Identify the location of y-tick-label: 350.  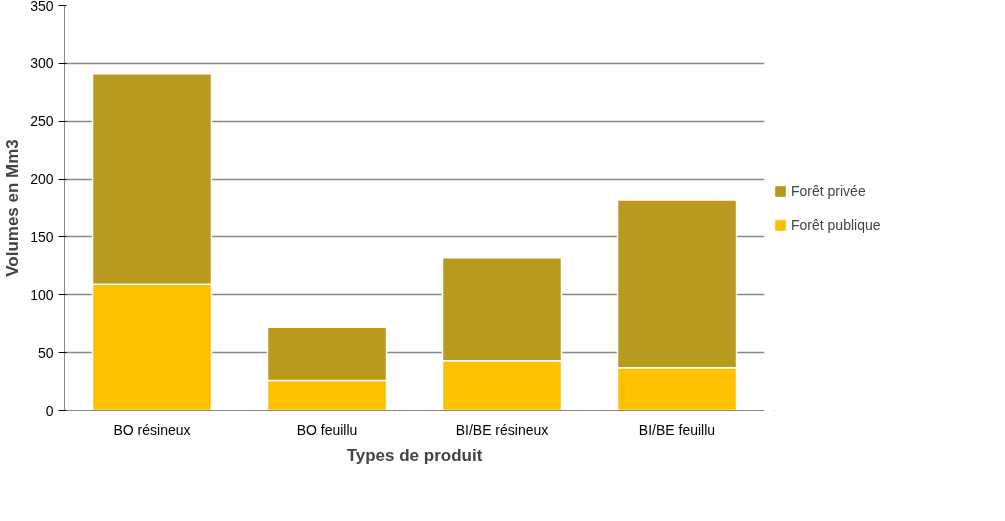
(42, 7).